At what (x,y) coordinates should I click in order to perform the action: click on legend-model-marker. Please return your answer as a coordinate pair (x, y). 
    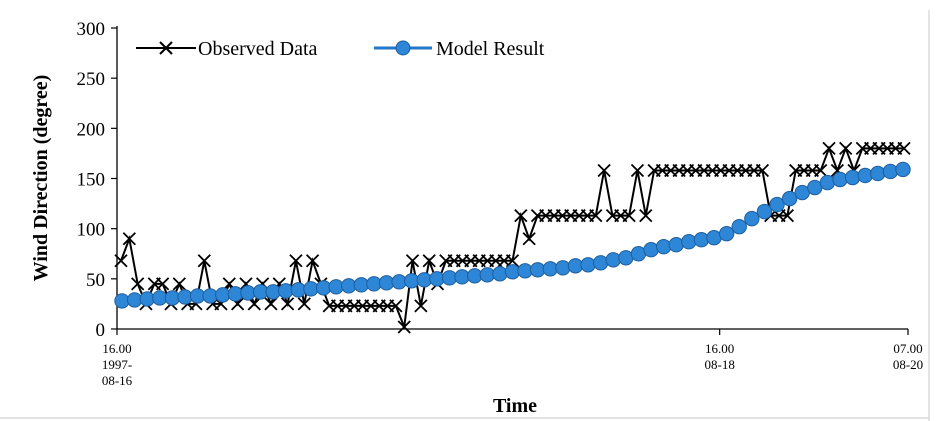
    Looking at the image, I should click on (403, 48).